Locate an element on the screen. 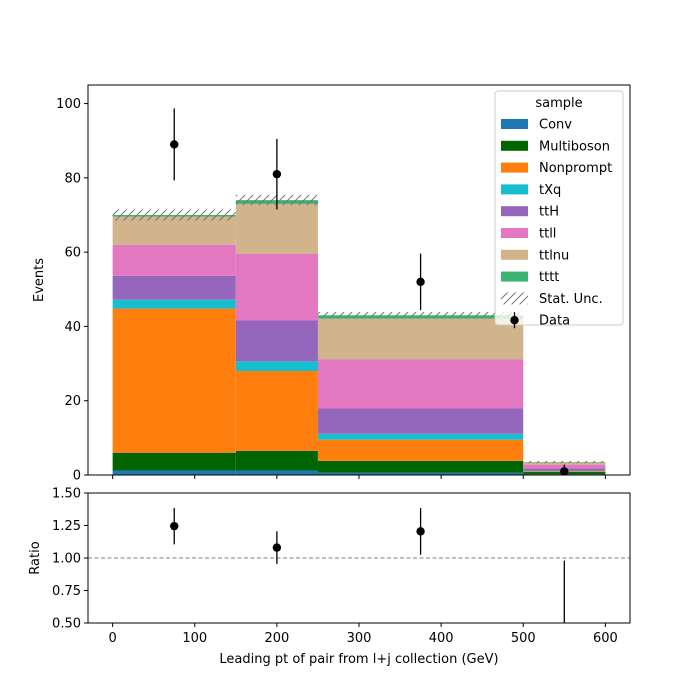 The width and height of the screenshot is (700, 700). legend-label-nonprompt: Nonprompt is located at coordinates (575, 168).